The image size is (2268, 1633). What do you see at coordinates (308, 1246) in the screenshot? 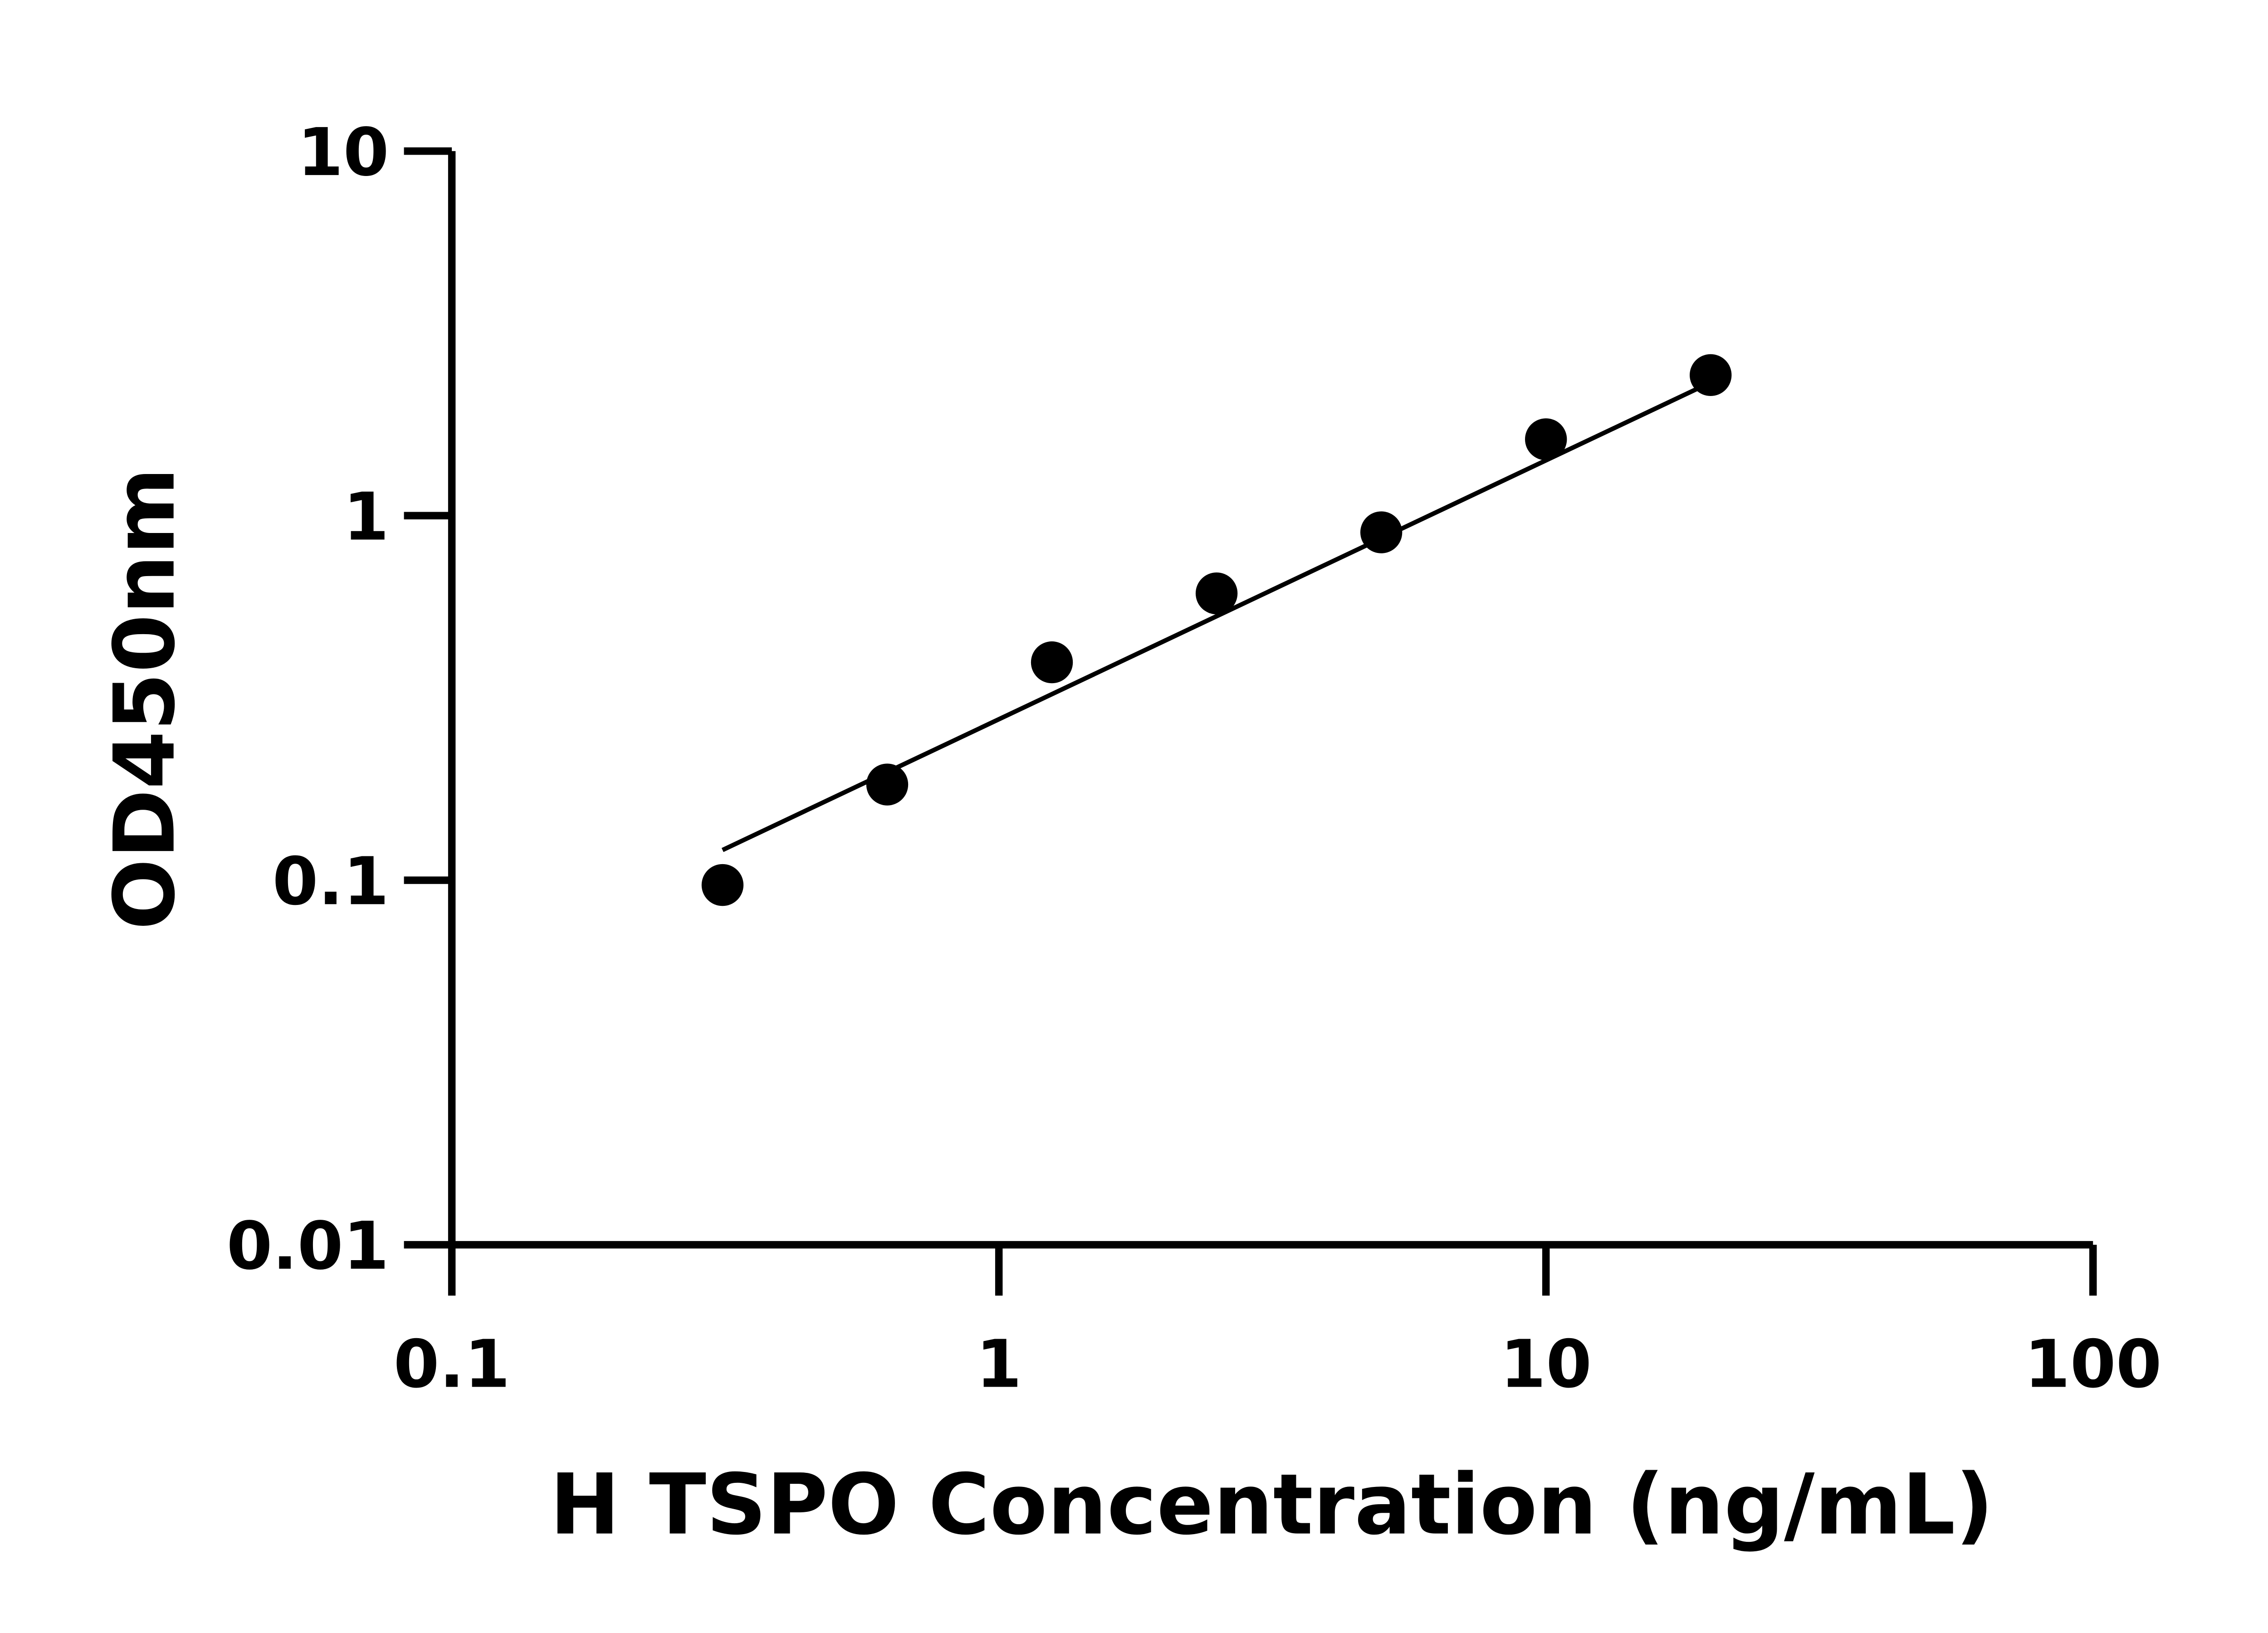
I see `y-tick-label: 0.01` at bounding box center [308, 1246].